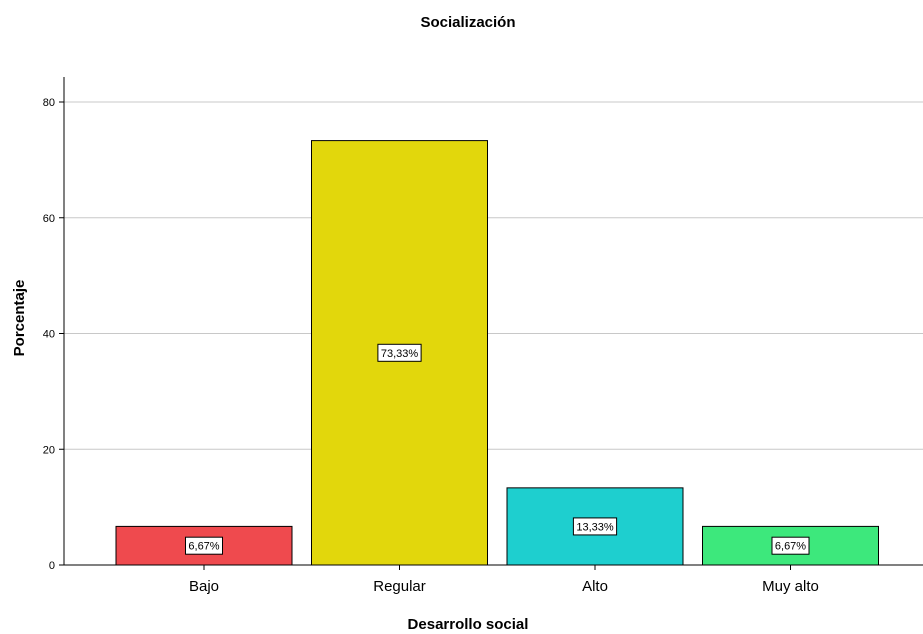 This screenshot has height=634, width=923. I want to click on data-label: 13,33%, so click(595, 527).